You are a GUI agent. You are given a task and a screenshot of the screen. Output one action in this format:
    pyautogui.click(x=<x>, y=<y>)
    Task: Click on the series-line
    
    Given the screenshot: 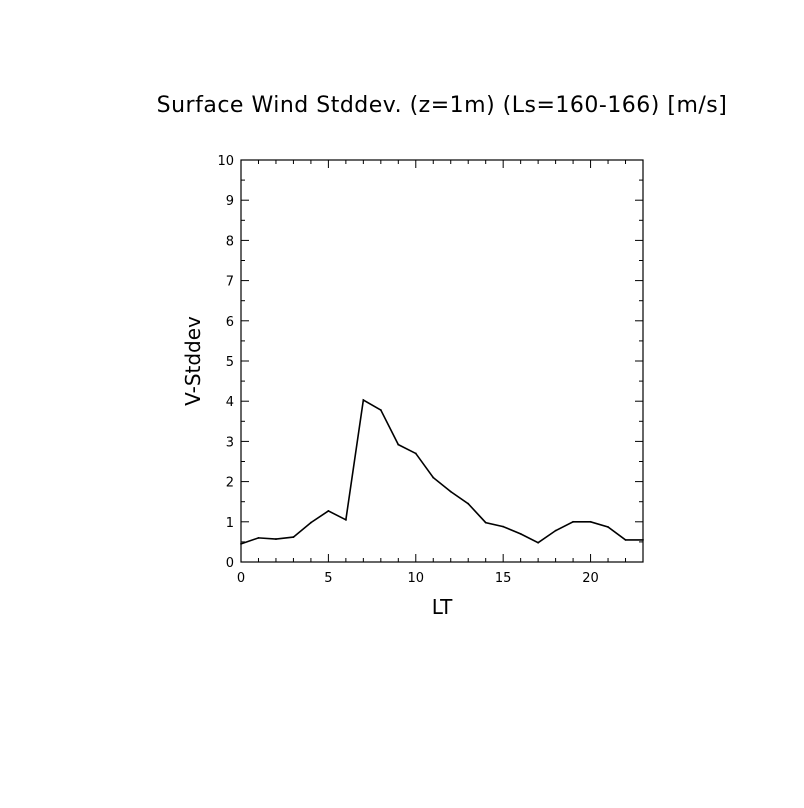 What is the action you would take?
    pyautogui.click(x=441, y=471)
    